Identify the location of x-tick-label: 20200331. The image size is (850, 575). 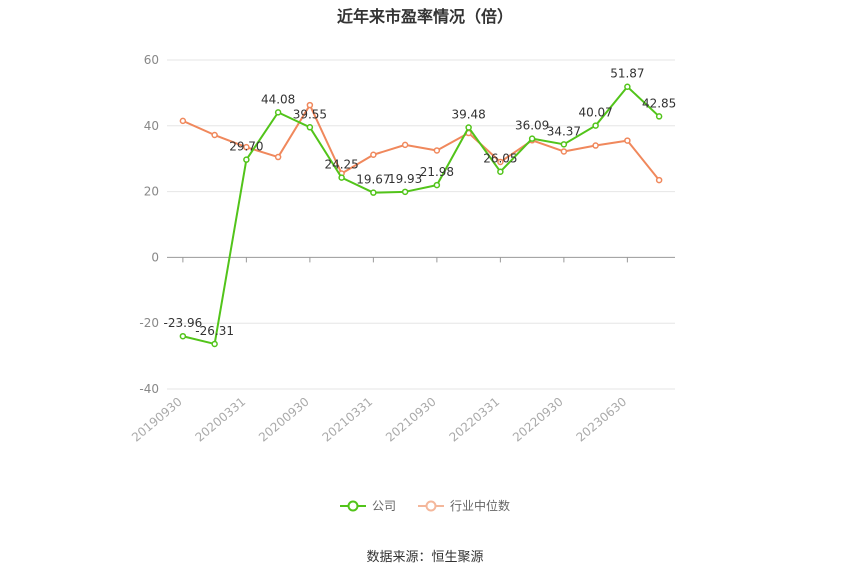
(221, 420).